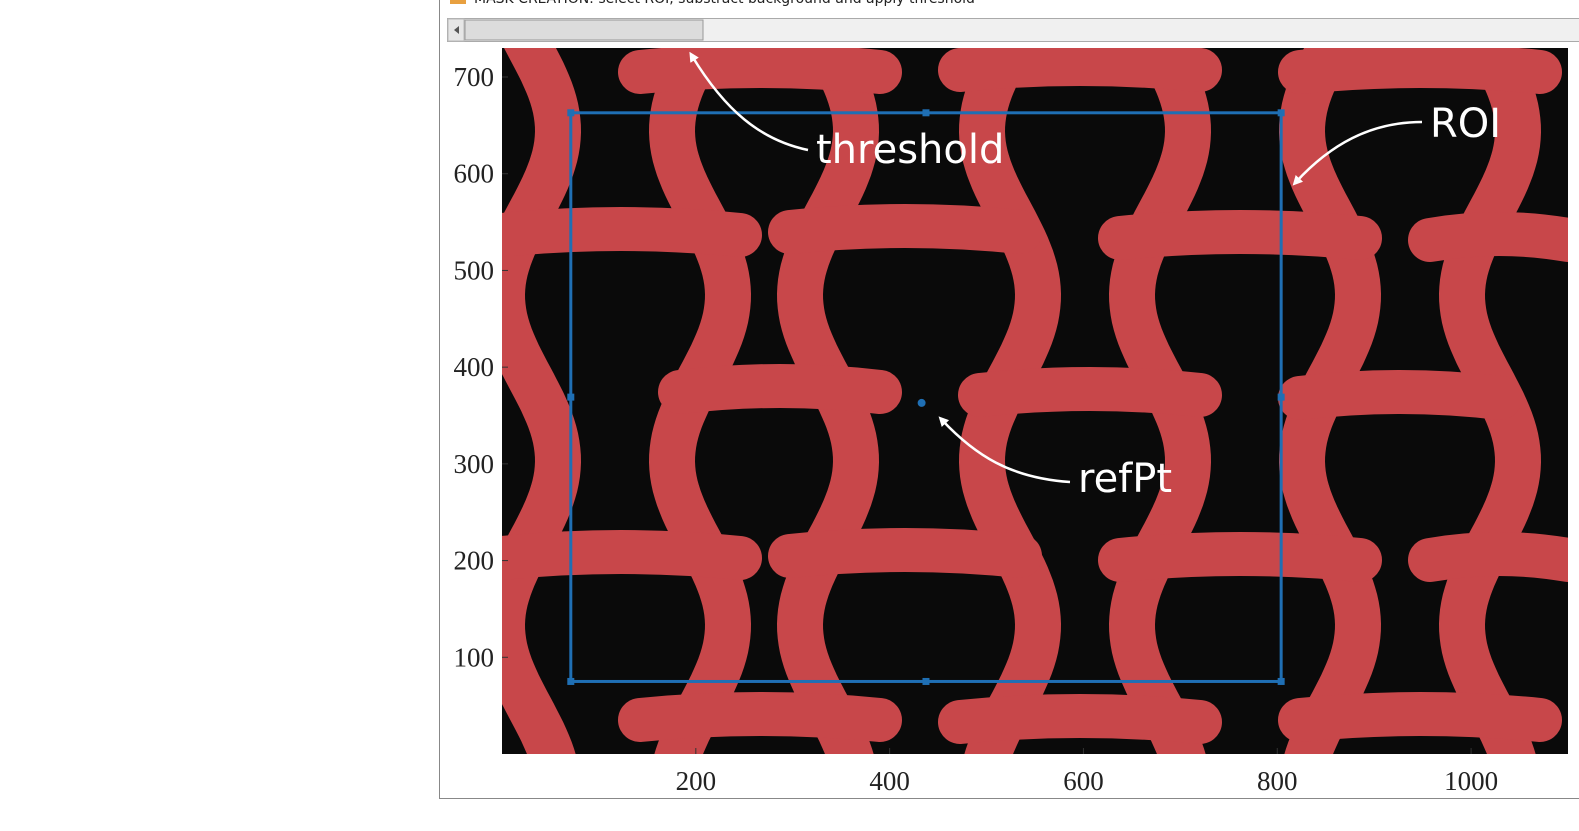 This screenshot has width=1579, height=831. Describe the element at coordinates (474, 367) in the screenshot. I see `y-tick-label: 400` at that location.